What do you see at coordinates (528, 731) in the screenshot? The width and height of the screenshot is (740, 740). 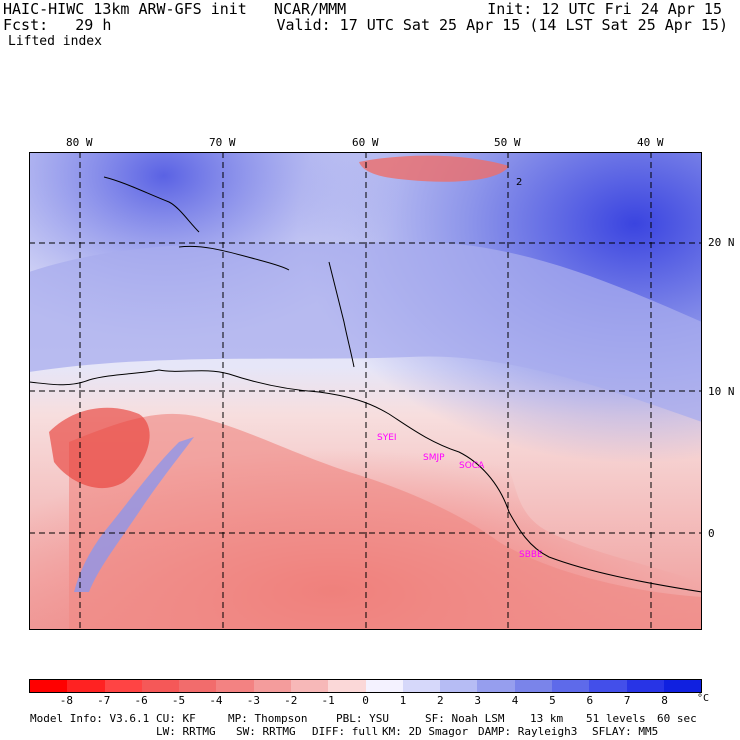 I see `footer-damping: DAMP: Rayleigh3` at bounding box center [528, 731].